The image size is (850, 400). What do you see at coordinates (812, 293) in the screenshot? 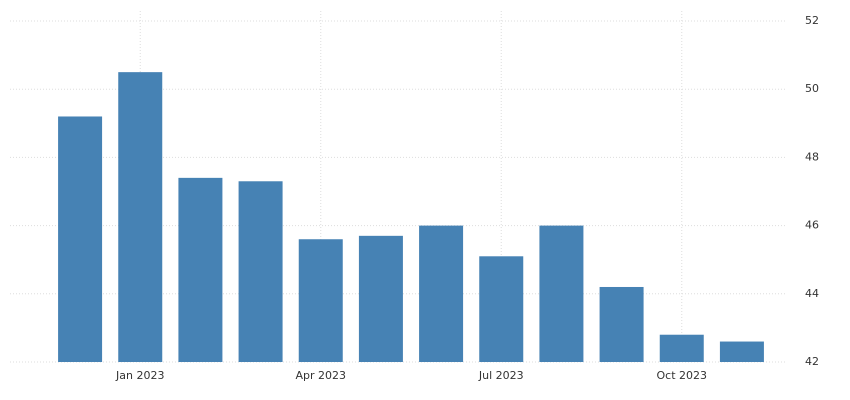
I see `y-tick-label: 44` at bounding box center [812, 293].